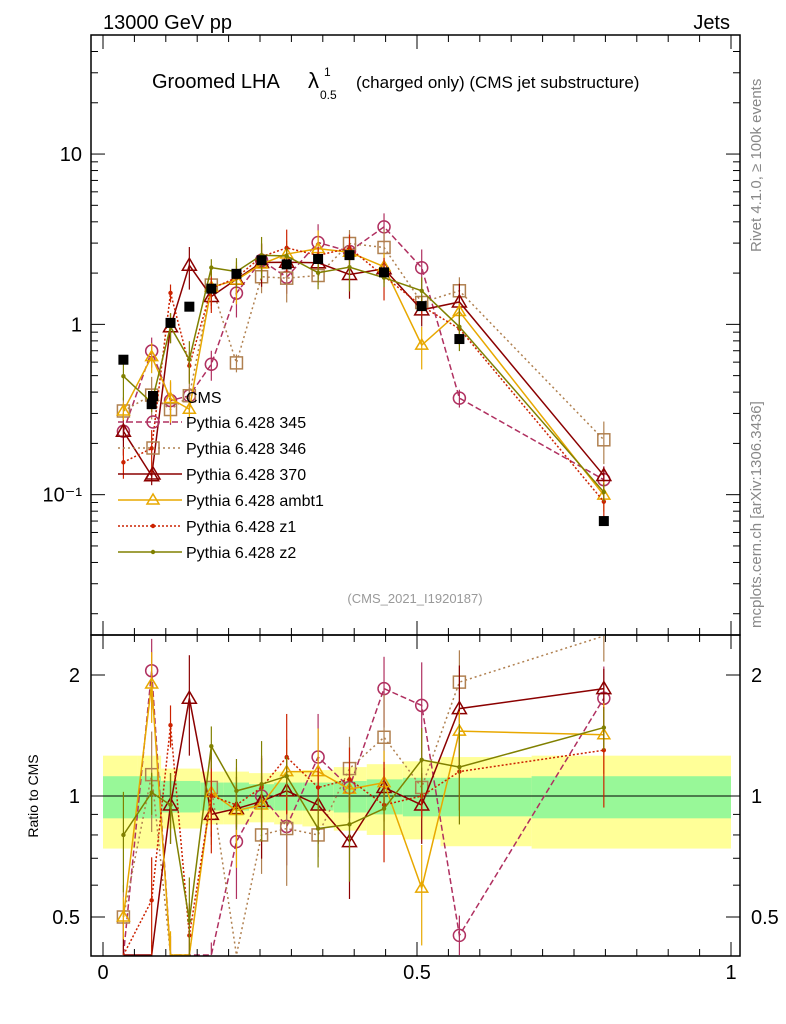 This screenshot has height=1024, width=786. What do you see at coordinates (497, 82) in the screenshot?
I see `title-rest: (charged only) (CMS jet substructure)` at bounding box center [497, 82].